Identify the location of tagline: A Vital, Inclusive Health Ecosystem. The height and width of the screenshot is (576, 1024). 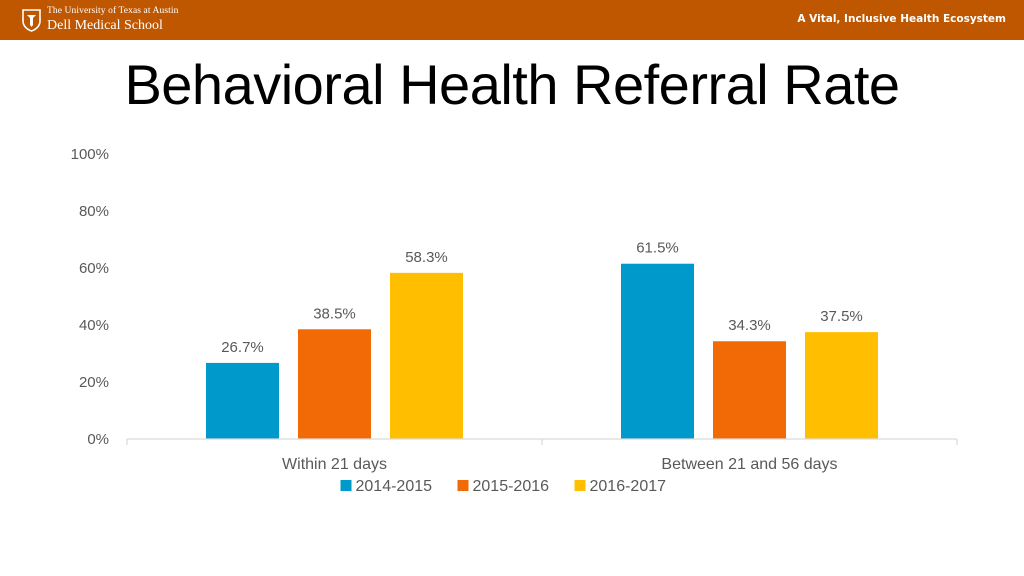
(901, 19).